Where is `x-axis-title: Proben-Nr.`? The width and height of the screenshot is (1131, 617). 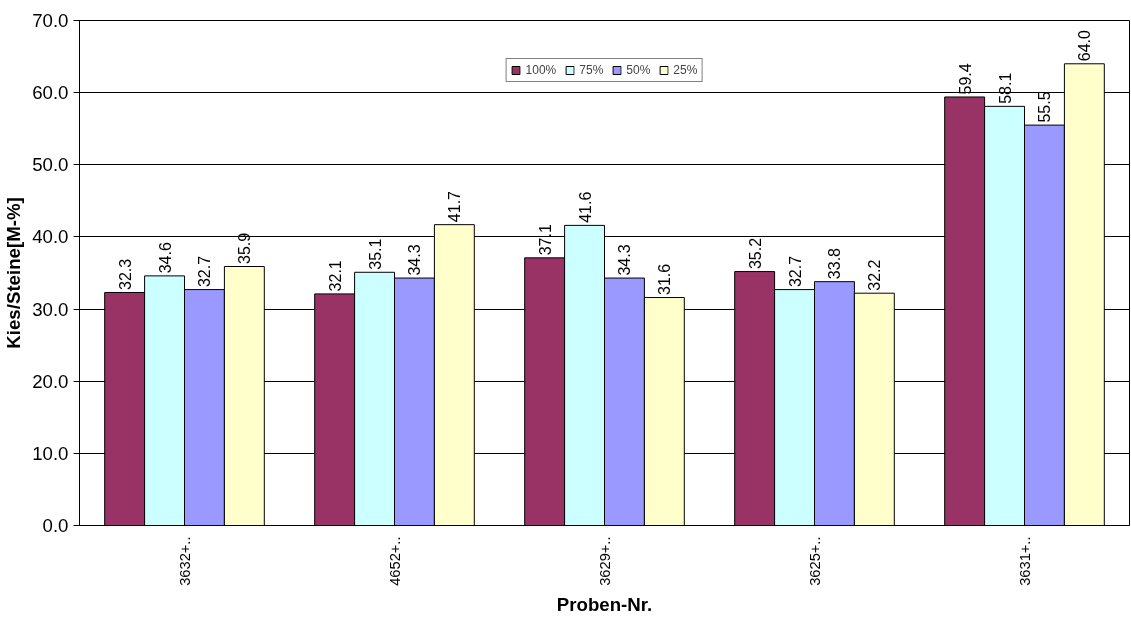 x-axis-title: Proben-Nr. is located at coordinates (604, 604).